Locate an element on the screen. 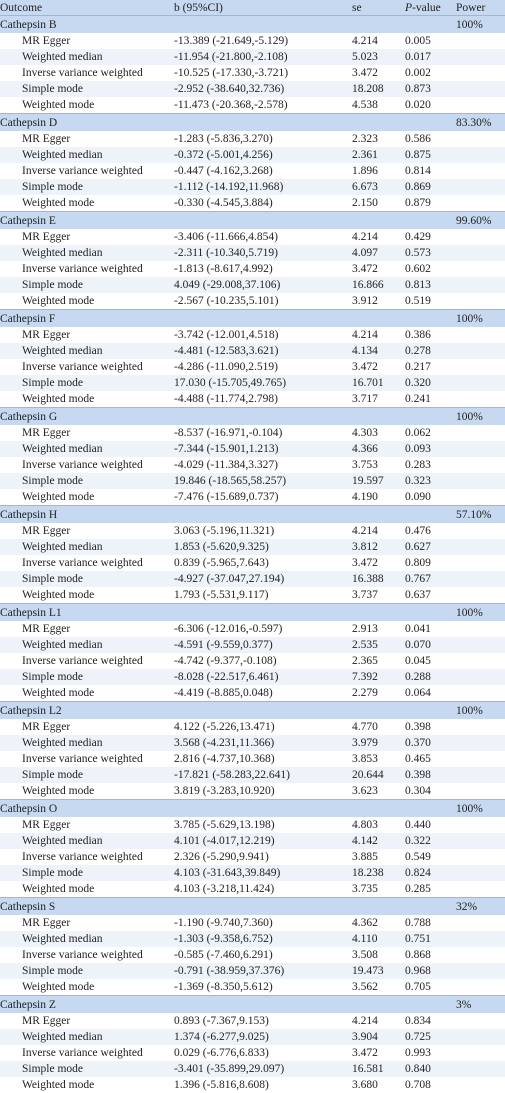 Image resolution: width=505 pixels, height=1093 pixels. outcome-group-row: Cathepsin E 99.60% is located at coordinates (252, 220).